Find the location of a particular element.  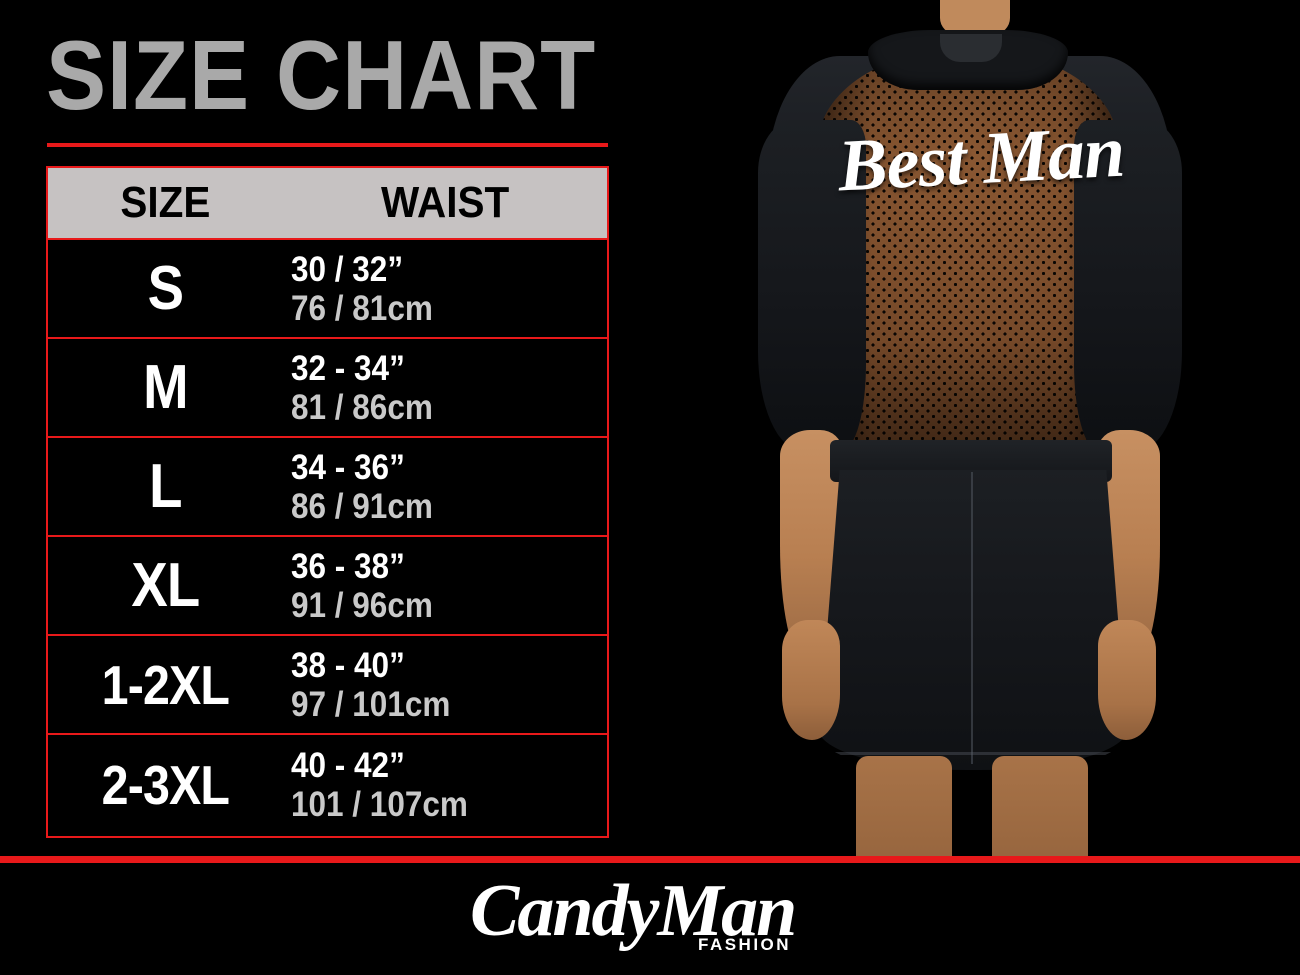

table-row: L 34 - 36” 86 / 91cm is located at coordinates (327, 487).